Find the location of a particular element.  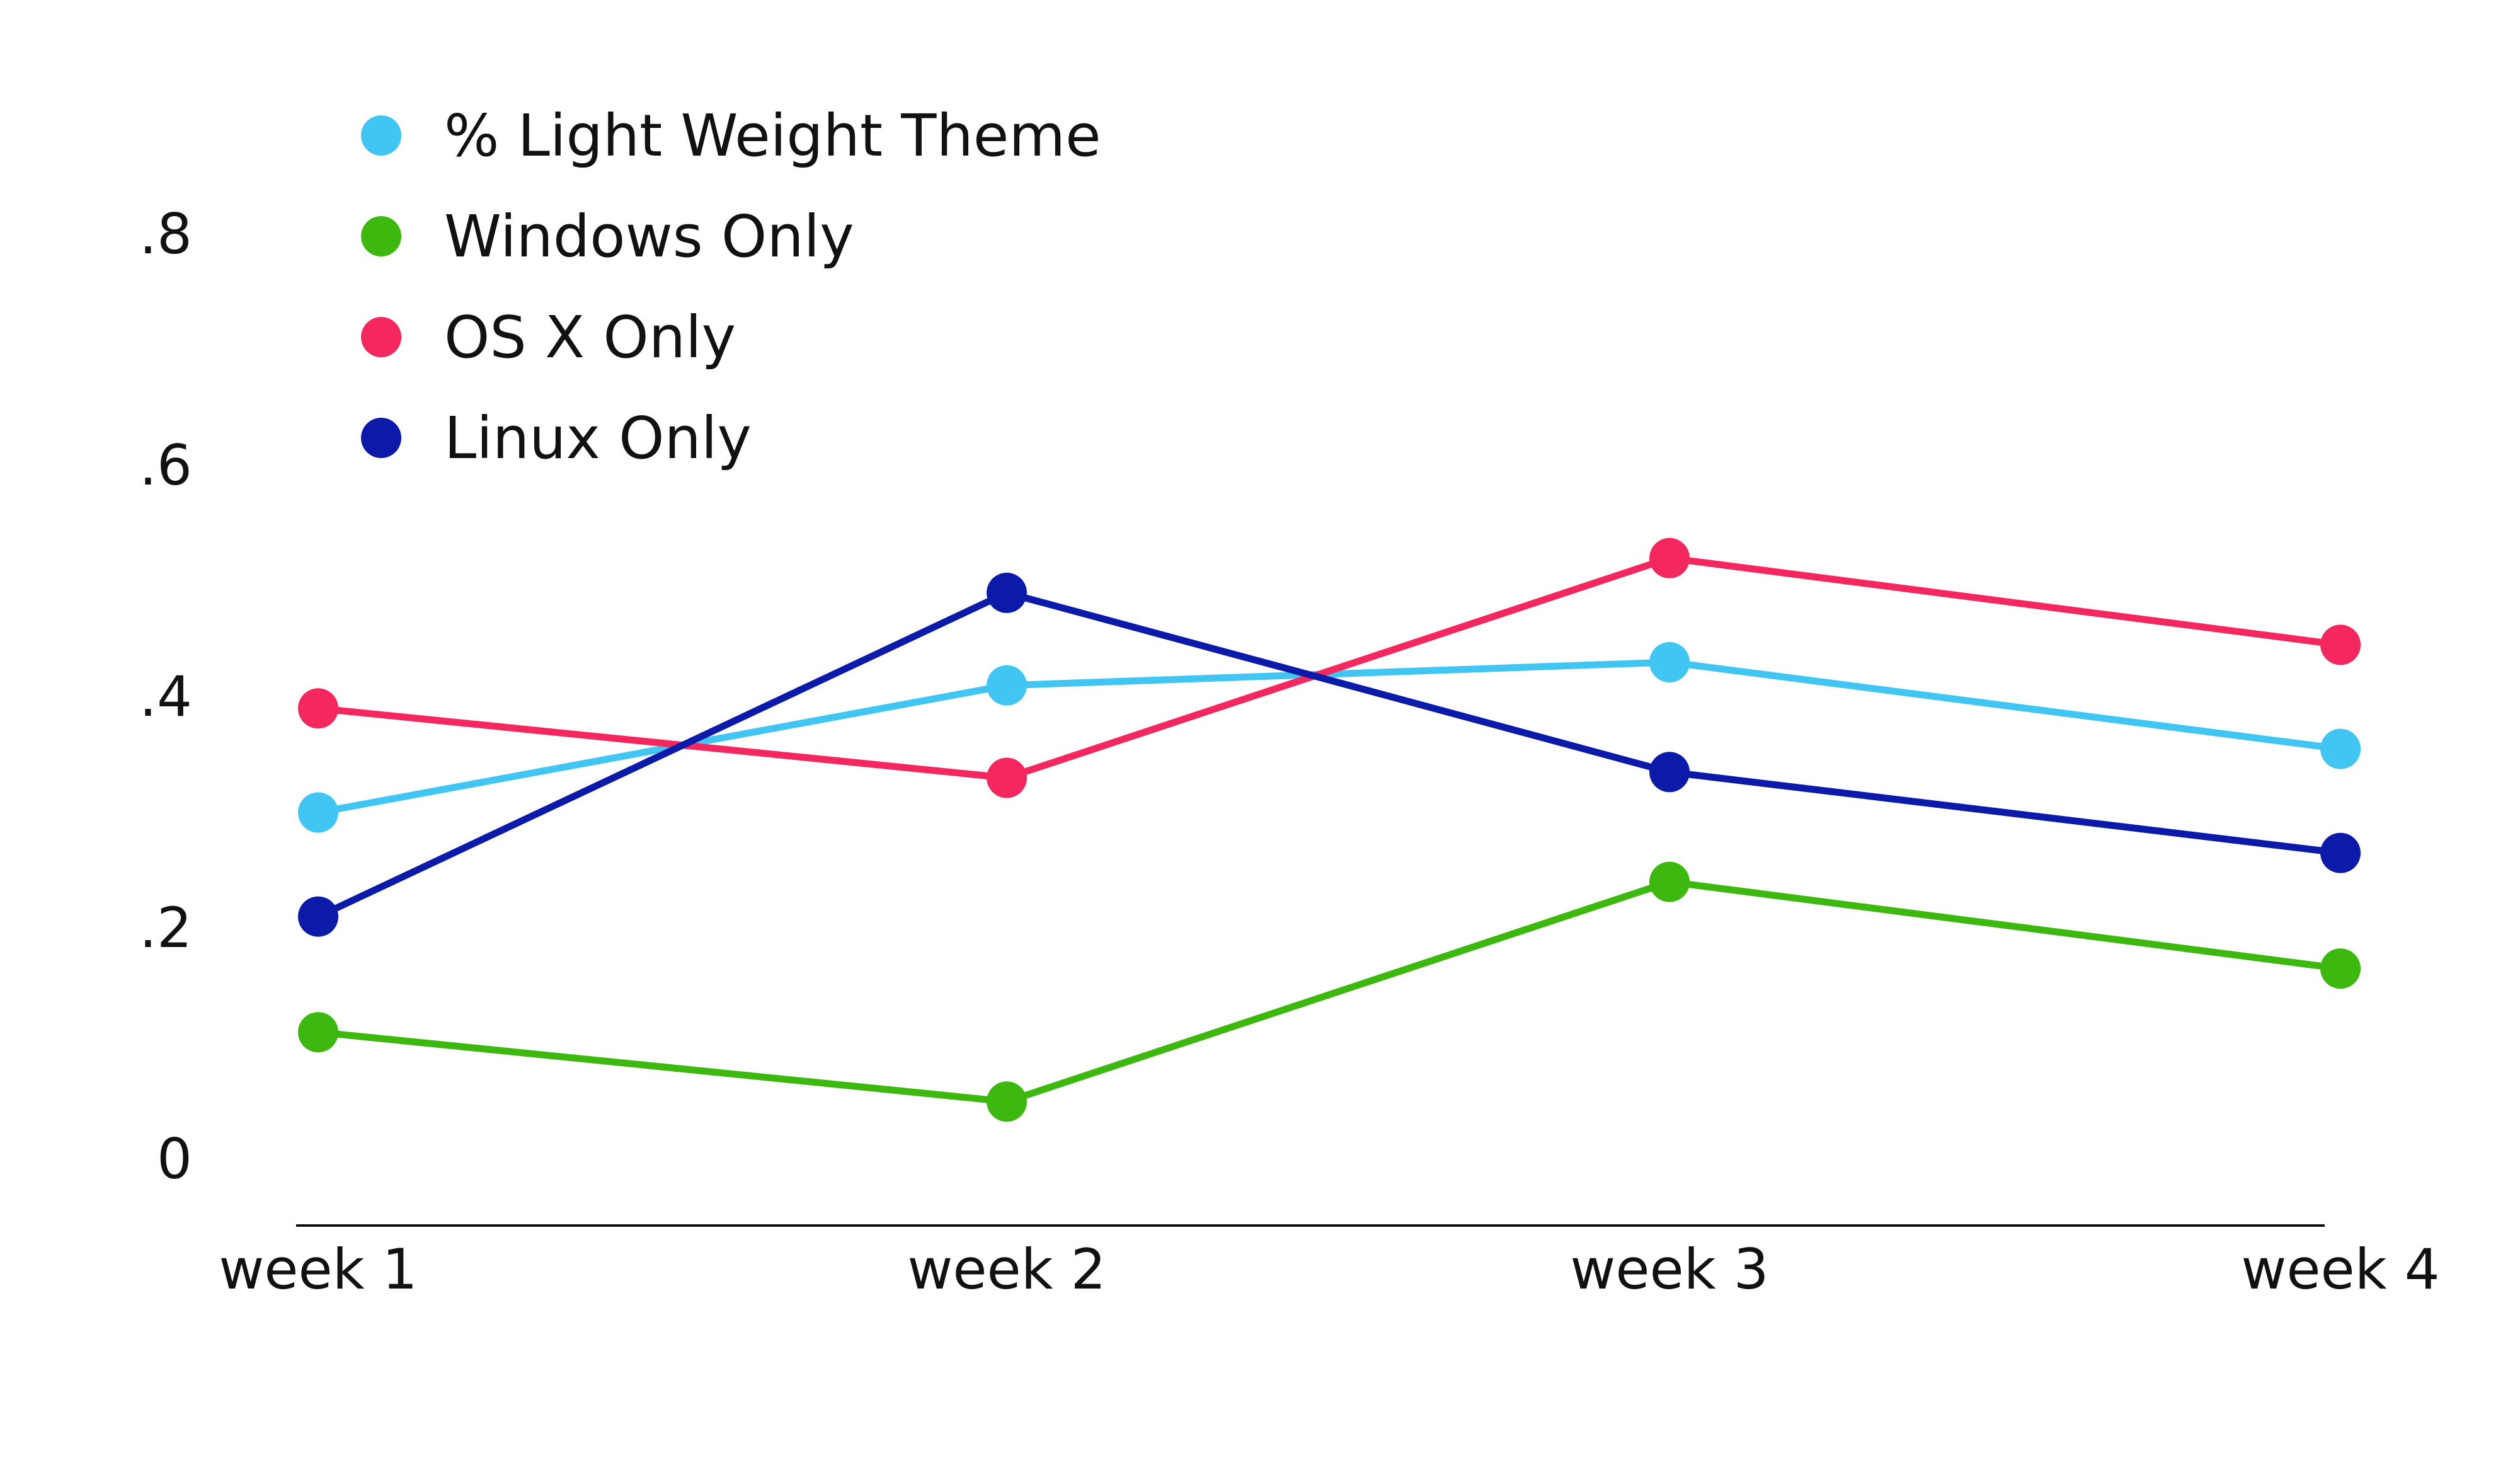

legend-label: % Light Weight Theme is located at coordinates (772, 135).